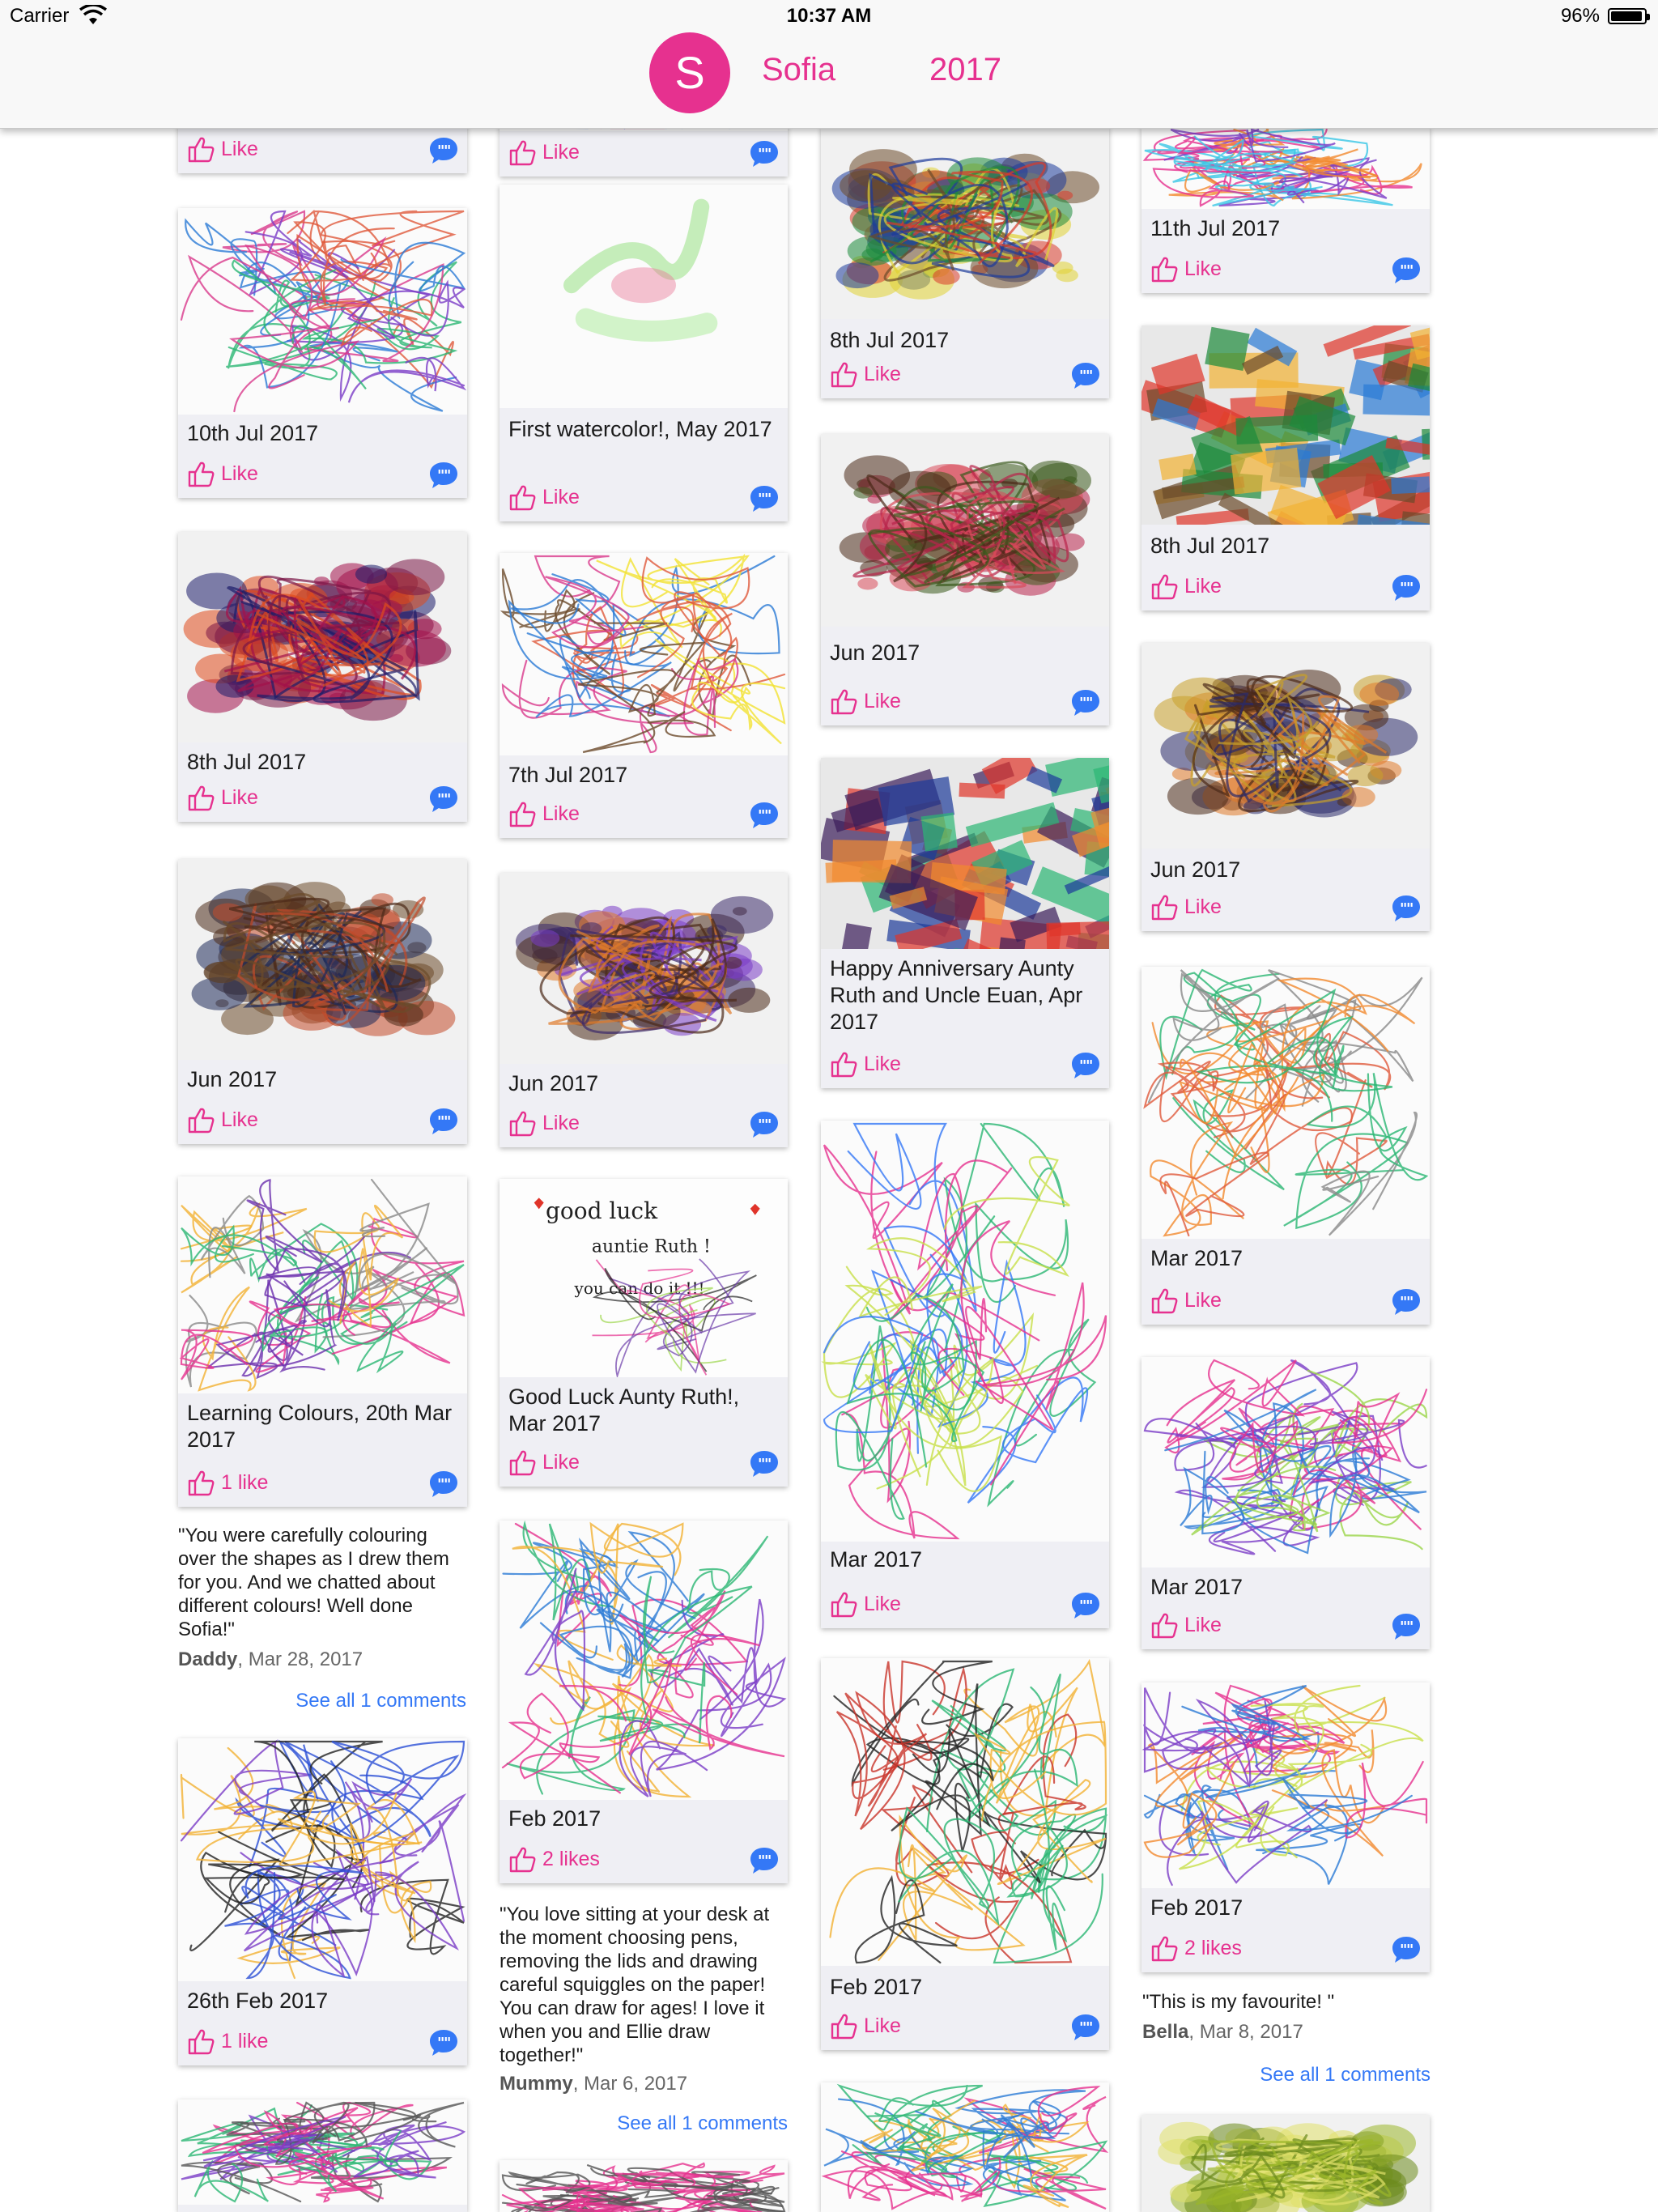 This screenshot has height=2212, width=1658. Describe the element at coordinates (1285, 209) in the screenshot. I see `artwork-card: 11th Jul 2017 Like " "` at that location.